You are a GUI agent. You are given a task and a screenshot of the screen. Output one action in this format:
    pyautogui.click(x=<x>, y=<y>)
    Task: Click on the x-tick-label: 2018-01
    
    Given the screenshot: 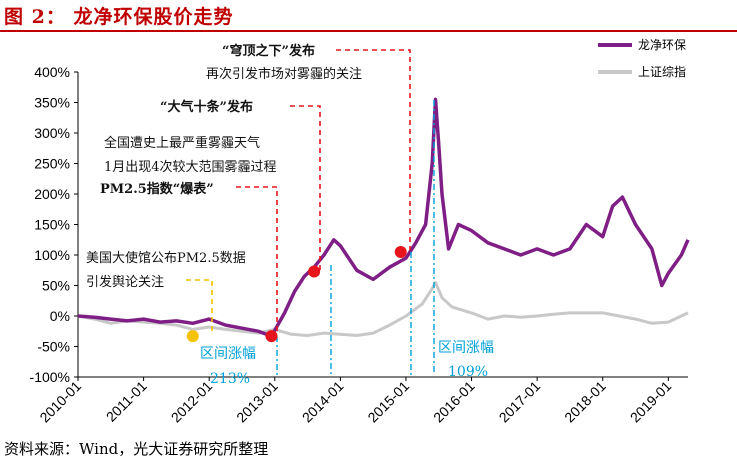 What is the action you would take?
    pyautogui.click(x=585, y=402)
    